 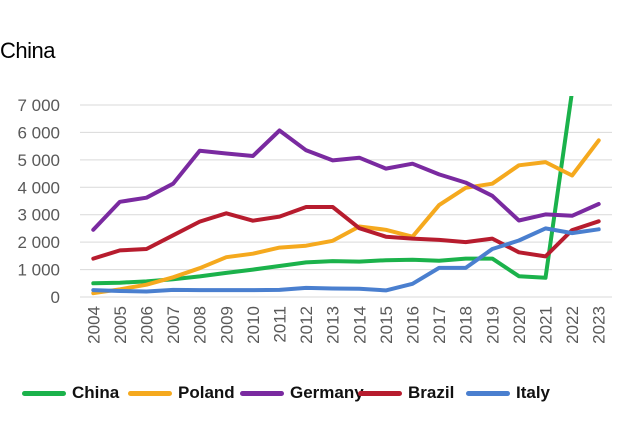 I want to click on x-tick-label: 2007, so click(x=173, y=325).